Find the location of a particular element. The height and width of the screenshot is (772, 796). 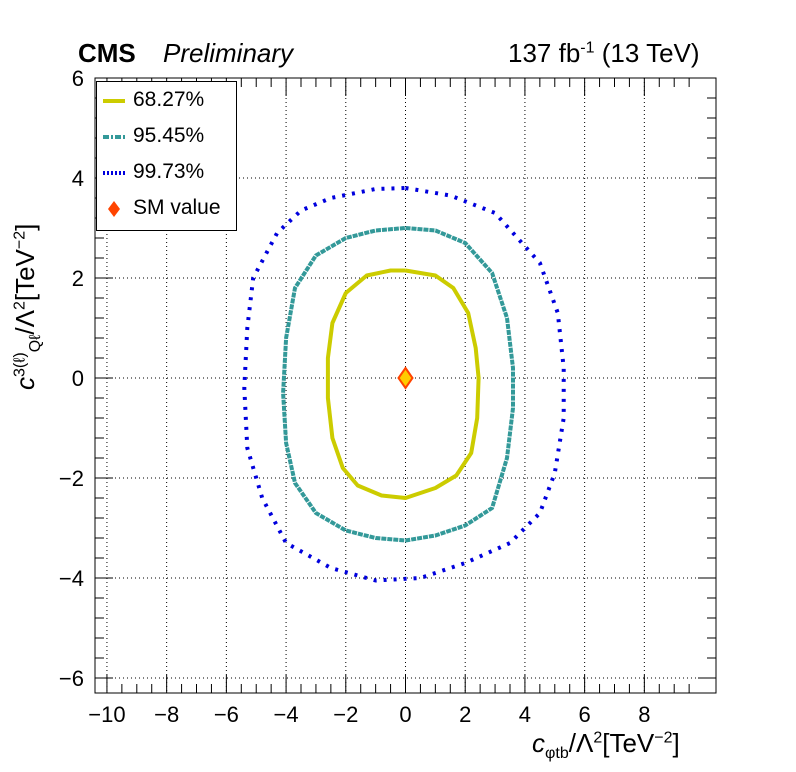

legend-entry-99: 99.73% is located at coordinates (167, 173).